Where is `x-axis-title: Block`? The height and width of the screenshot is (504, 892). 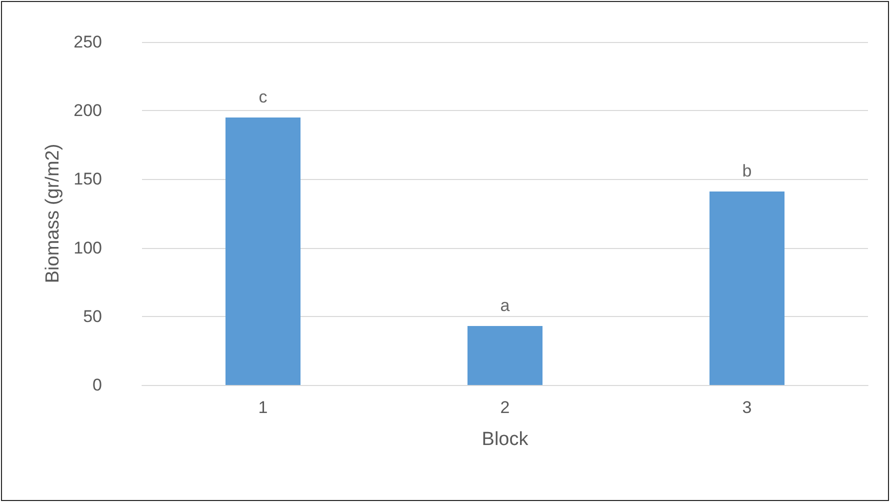
x-axis-title: Block is located at coordinates (505, 439).